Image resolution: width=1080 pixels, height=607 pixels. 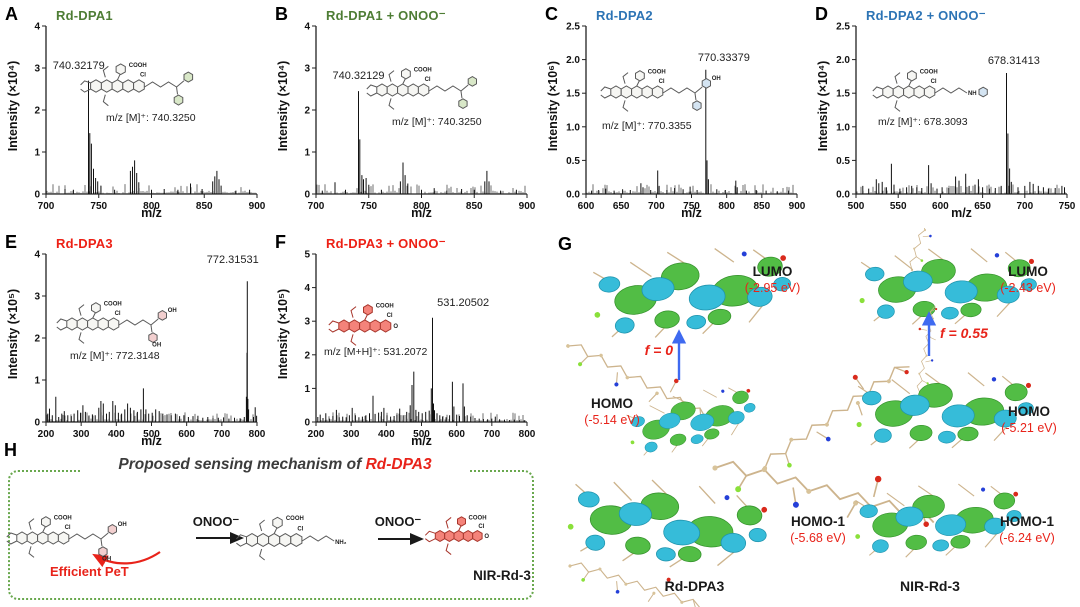 What do you see at coordinates (818, 529) in the screenshot?
I see `homo1-label-left: HOMO-1 (-5.68 eV)` at bounding box center [818, 529].